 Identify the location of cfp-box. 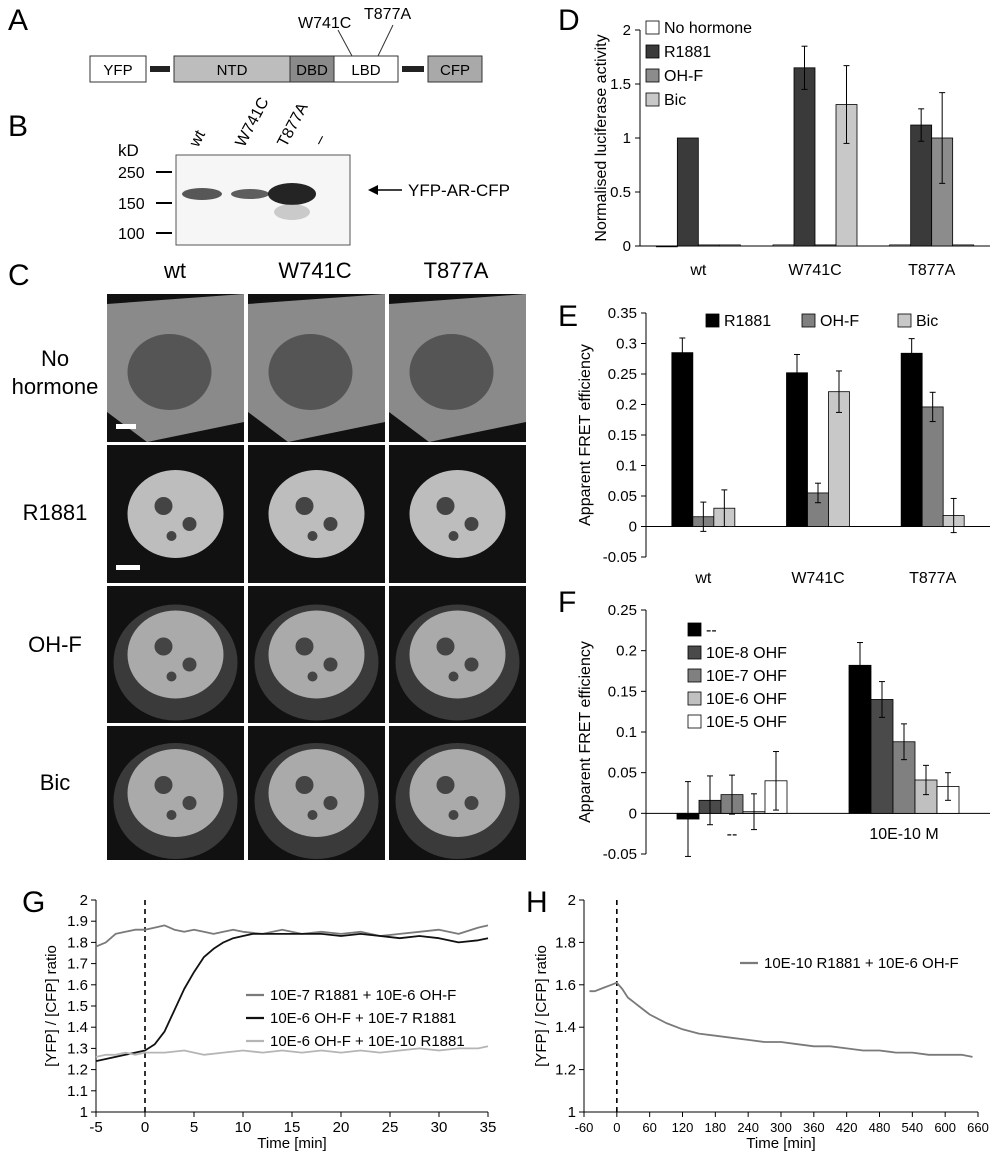
(455, 69).